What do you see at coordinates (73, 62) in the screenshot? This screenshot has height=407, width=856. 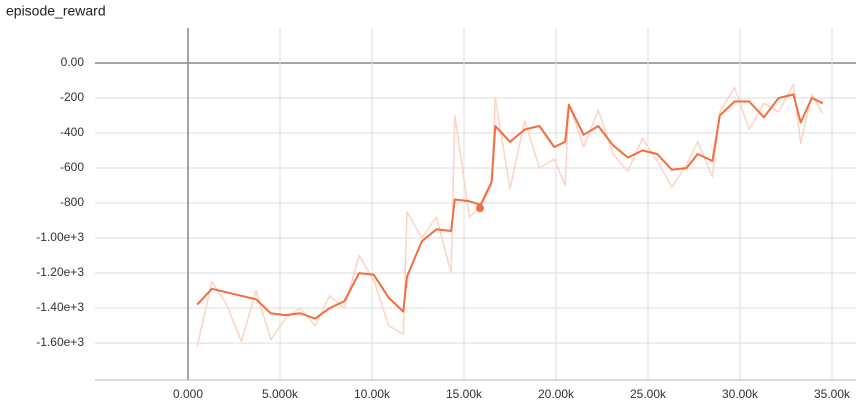 I see `y-tick-label: 0.00` at bounding box center [73, 62].